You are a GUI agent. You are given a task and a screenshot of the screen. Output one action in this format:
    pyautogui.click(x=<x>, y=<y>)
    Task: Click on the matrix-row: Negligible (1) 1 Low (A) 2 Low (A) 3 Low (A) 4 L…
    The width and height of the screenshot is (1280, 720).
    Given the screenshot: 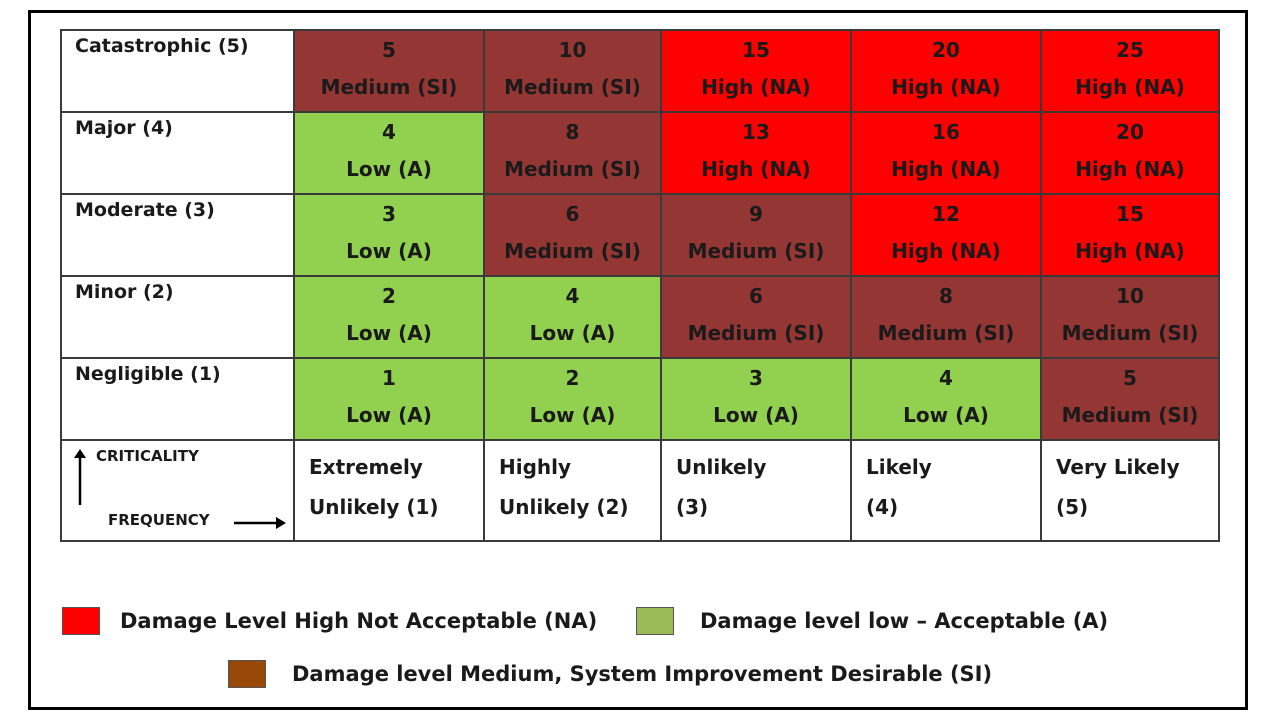 What is the action you would take?
    pyautogui.click(x=640, y=399)
    